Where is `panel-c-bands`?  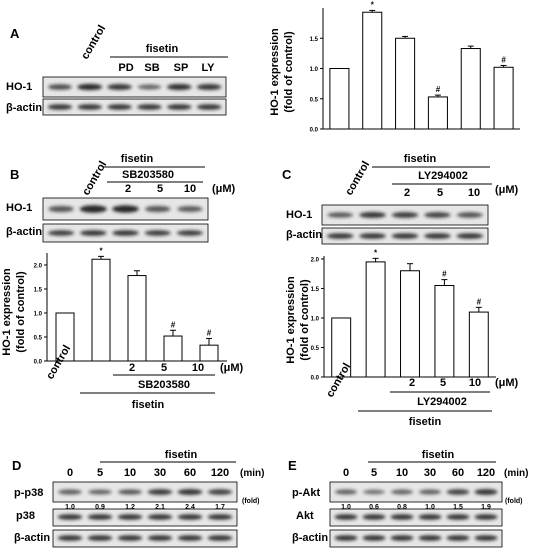
panel-c-bands is located at coordinates (405, 225).